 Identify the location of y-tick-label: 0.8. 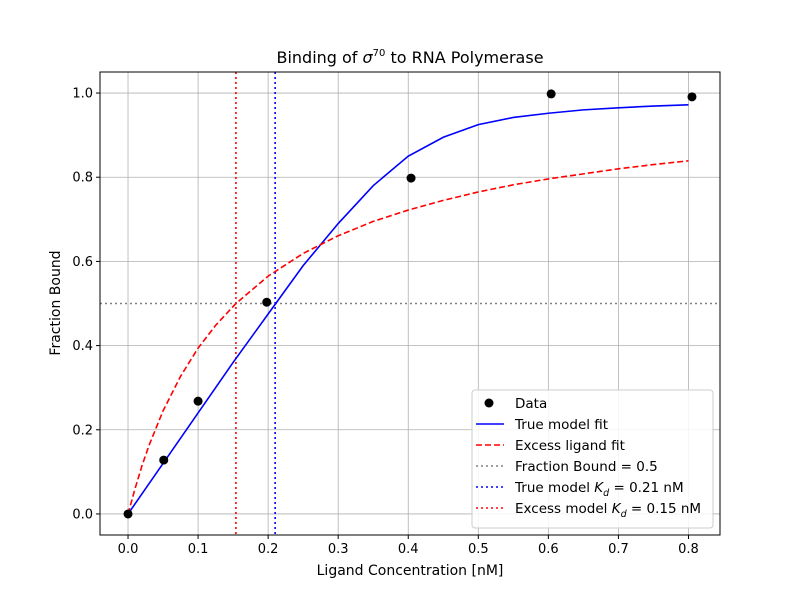
(82, 178).